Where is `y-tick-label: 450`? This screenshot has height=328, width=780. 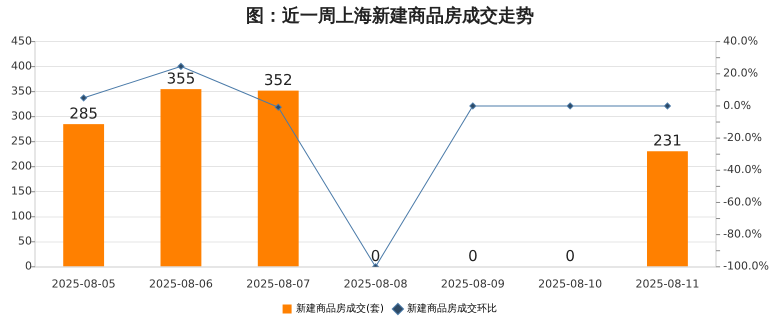 y-tick-label: 450 is located at coordinates (21, 41).